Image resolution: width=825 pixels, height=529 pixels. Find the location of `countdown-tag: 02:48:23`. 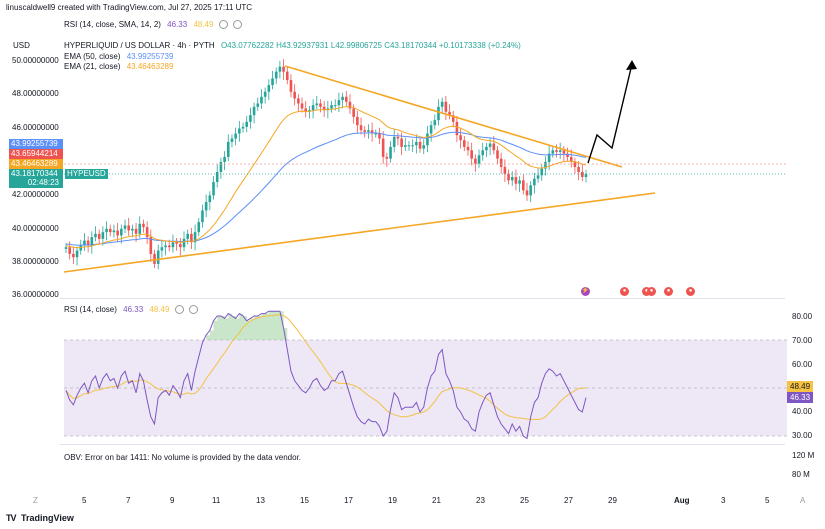

countdown-tag: 02:48:23 is located at coordinates (36, 183).